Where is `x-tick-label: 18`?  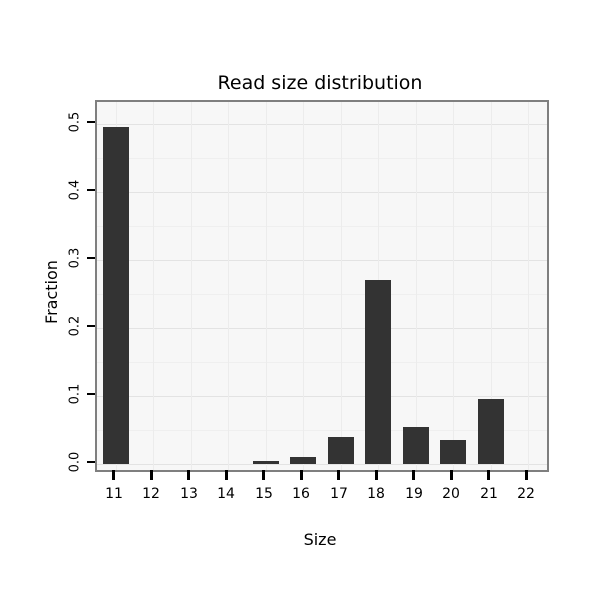 x-tick-label: 18 is located at coordinates (376, 494).